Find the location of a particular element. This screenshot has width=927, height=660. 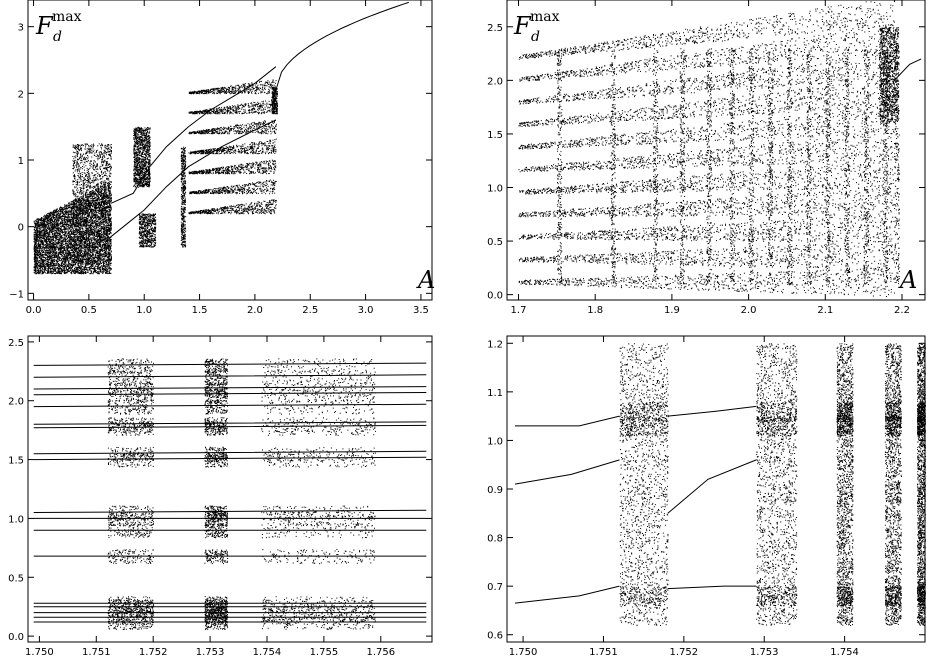

x-tick-label: 2.5 is located at coordinates (310, 310).